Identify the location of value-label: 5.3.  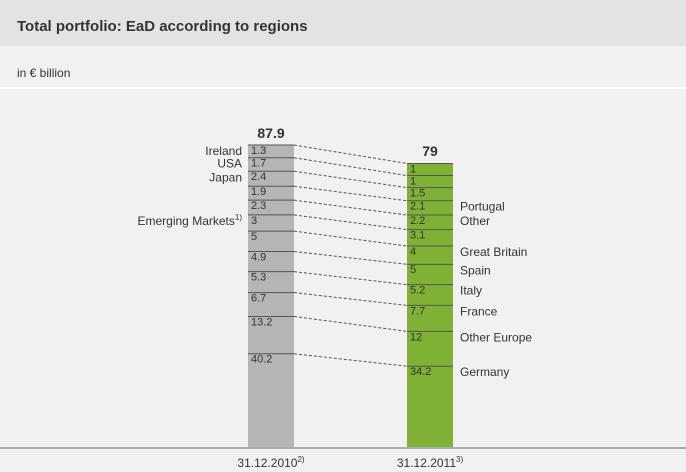
(258, 278).